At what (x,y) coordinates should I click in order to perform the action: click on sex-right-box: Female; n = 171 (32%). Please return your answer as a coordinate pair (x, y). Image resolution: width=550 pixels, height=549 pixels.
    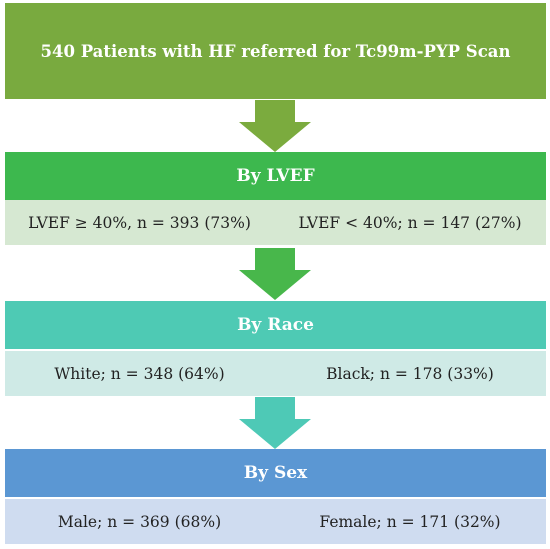
    Looking at the image, I should click on (410, 521).